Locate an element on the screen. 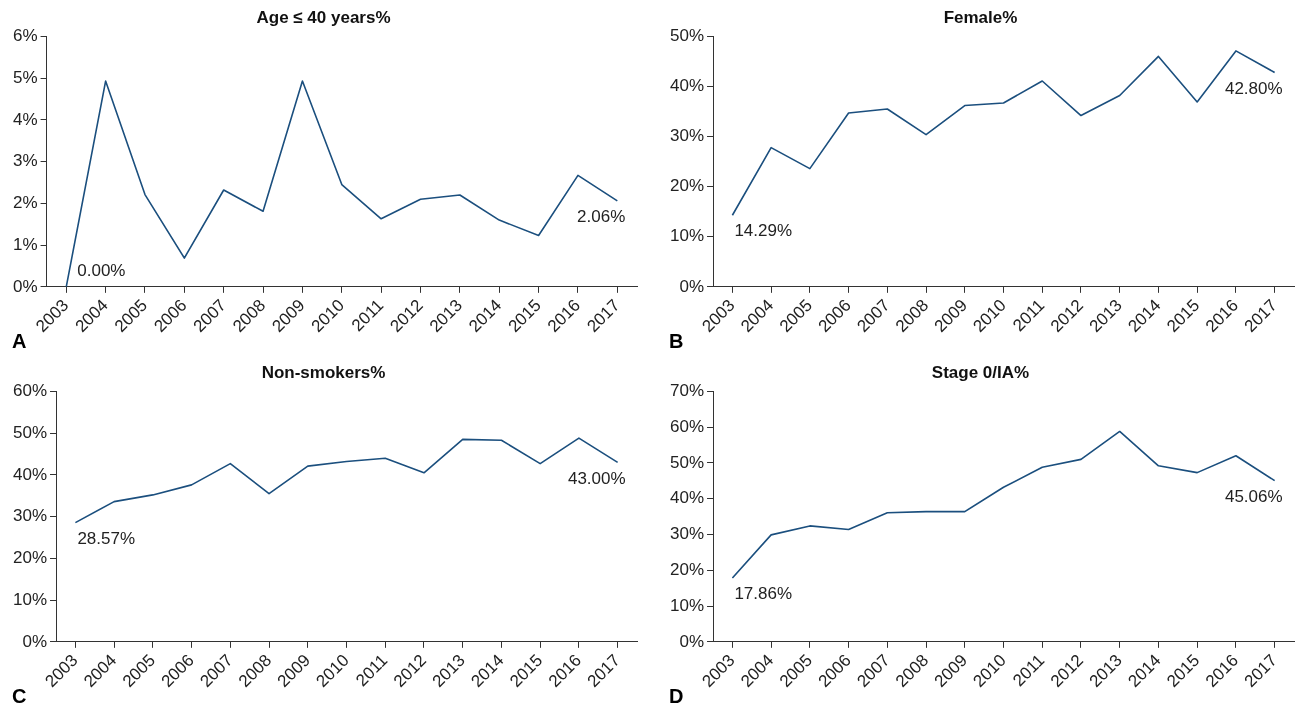 The width and height of the screenshot is (1314, 711). y-tick-label: 5% is located at coordinates (25, 77).